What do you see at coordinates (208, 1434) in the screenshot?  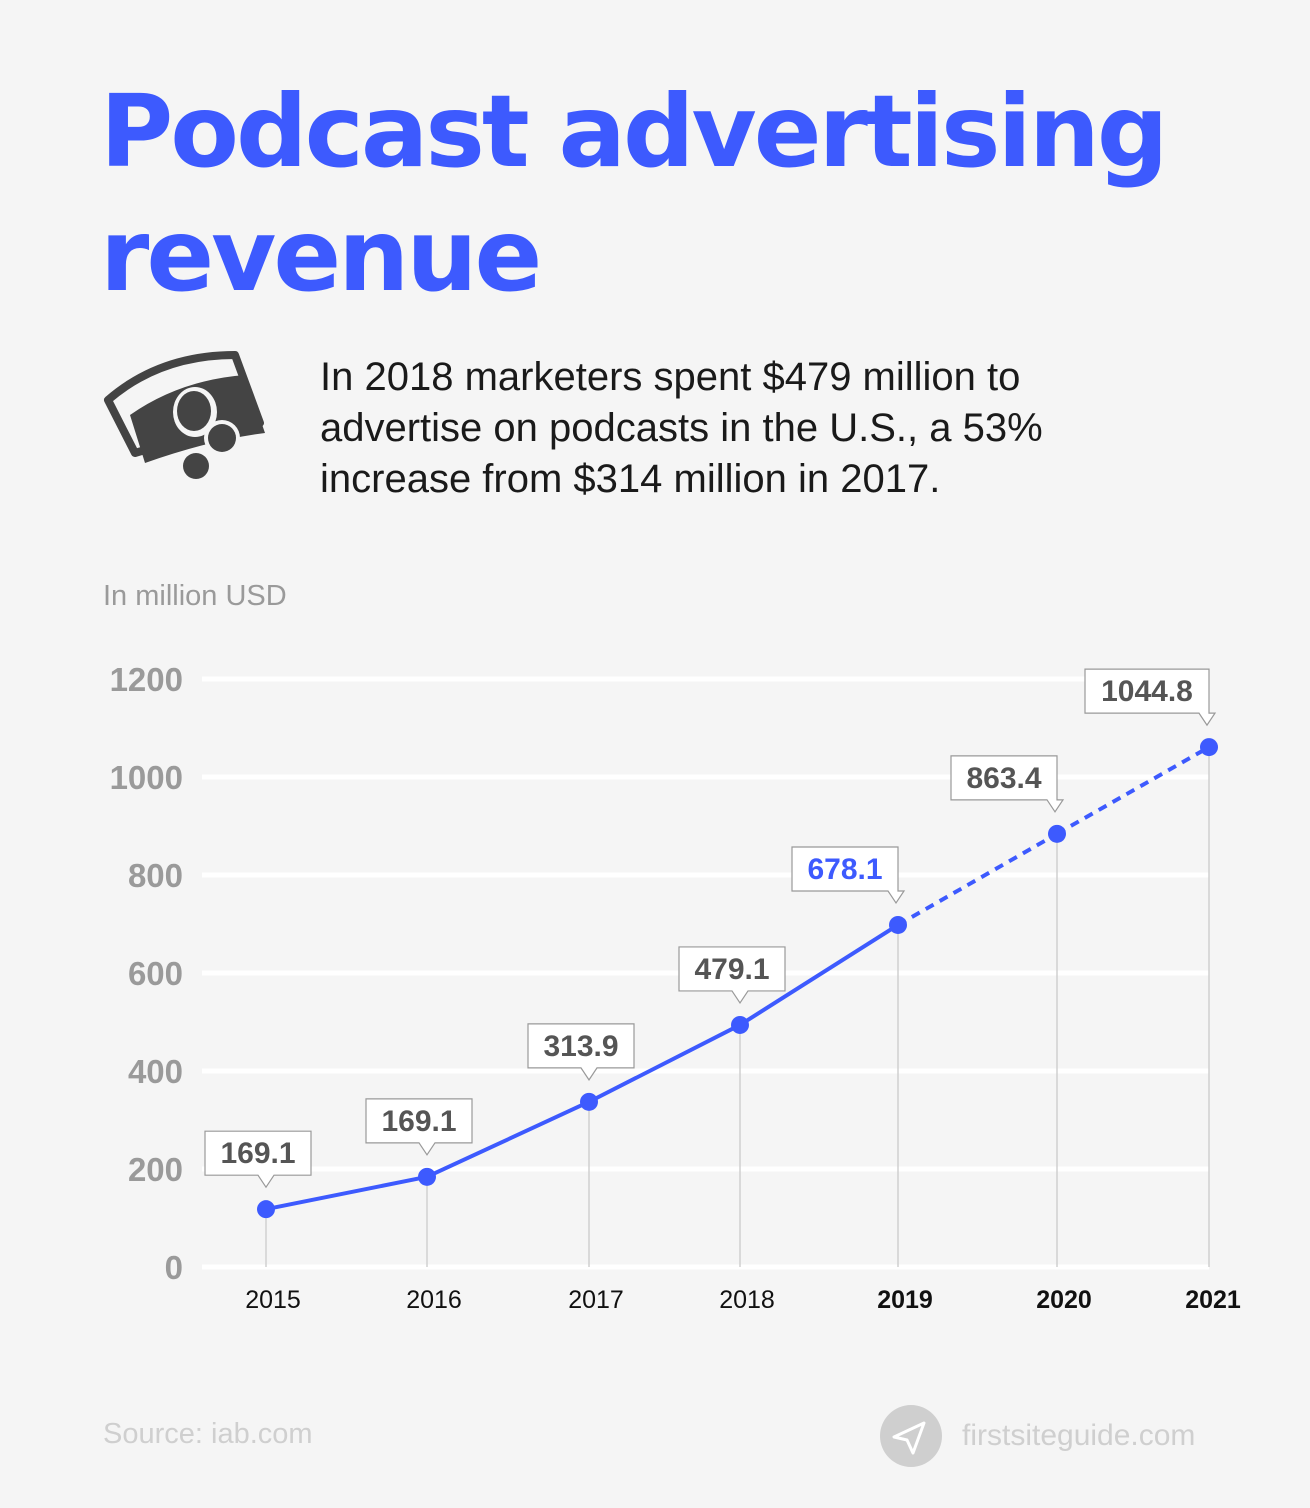 I see `source-text: Source: iab.com` at bounding box center [208, 1434].